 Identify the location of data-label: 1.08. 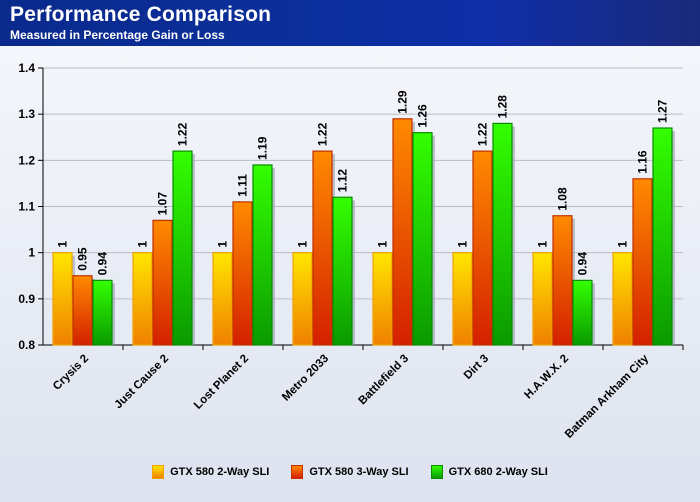
(563, 199).